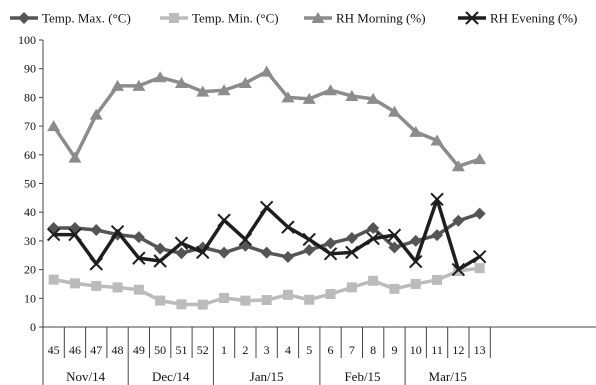 The width and height of the screenshot is (596, 385). I want to click on legend-item: RH Morning (%), so click(365, 18).